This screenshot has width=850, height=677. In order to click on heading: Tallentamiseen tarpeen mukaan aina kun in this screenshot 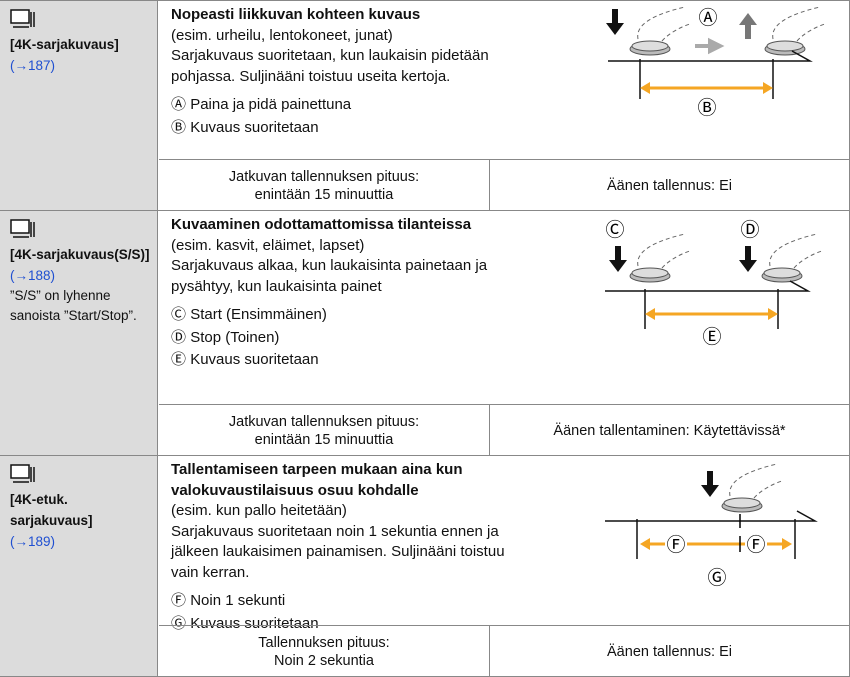, I will do `click(317, 469)`.